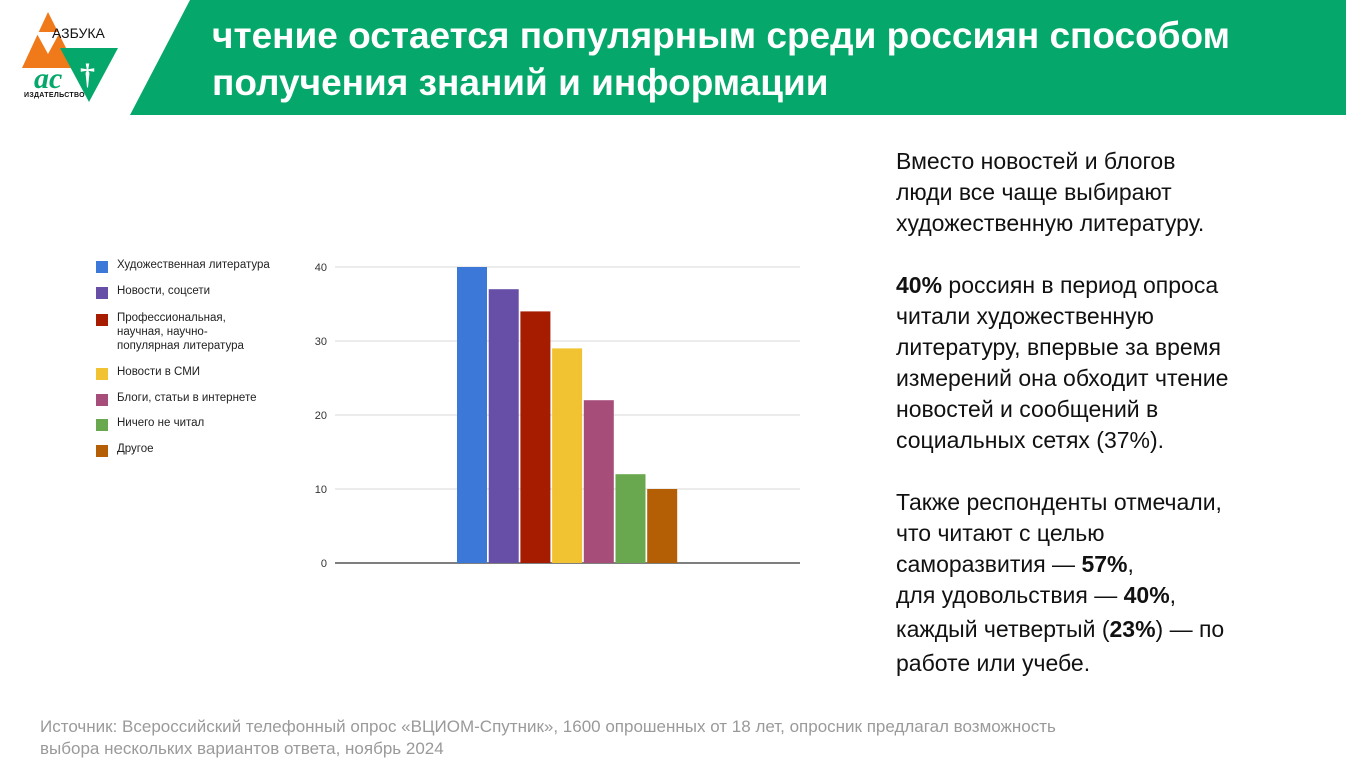 Image resolution: width=1346 pixels, height=768 pixels. I want to click on legend-item: Новости, соцсети, so click(196, 291).